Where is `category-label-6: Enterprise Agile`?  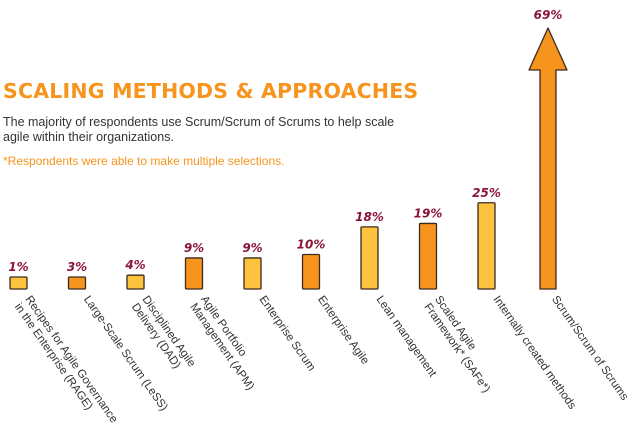
category-label-6: Enterprise Agile is located at coordinates (343, 330).